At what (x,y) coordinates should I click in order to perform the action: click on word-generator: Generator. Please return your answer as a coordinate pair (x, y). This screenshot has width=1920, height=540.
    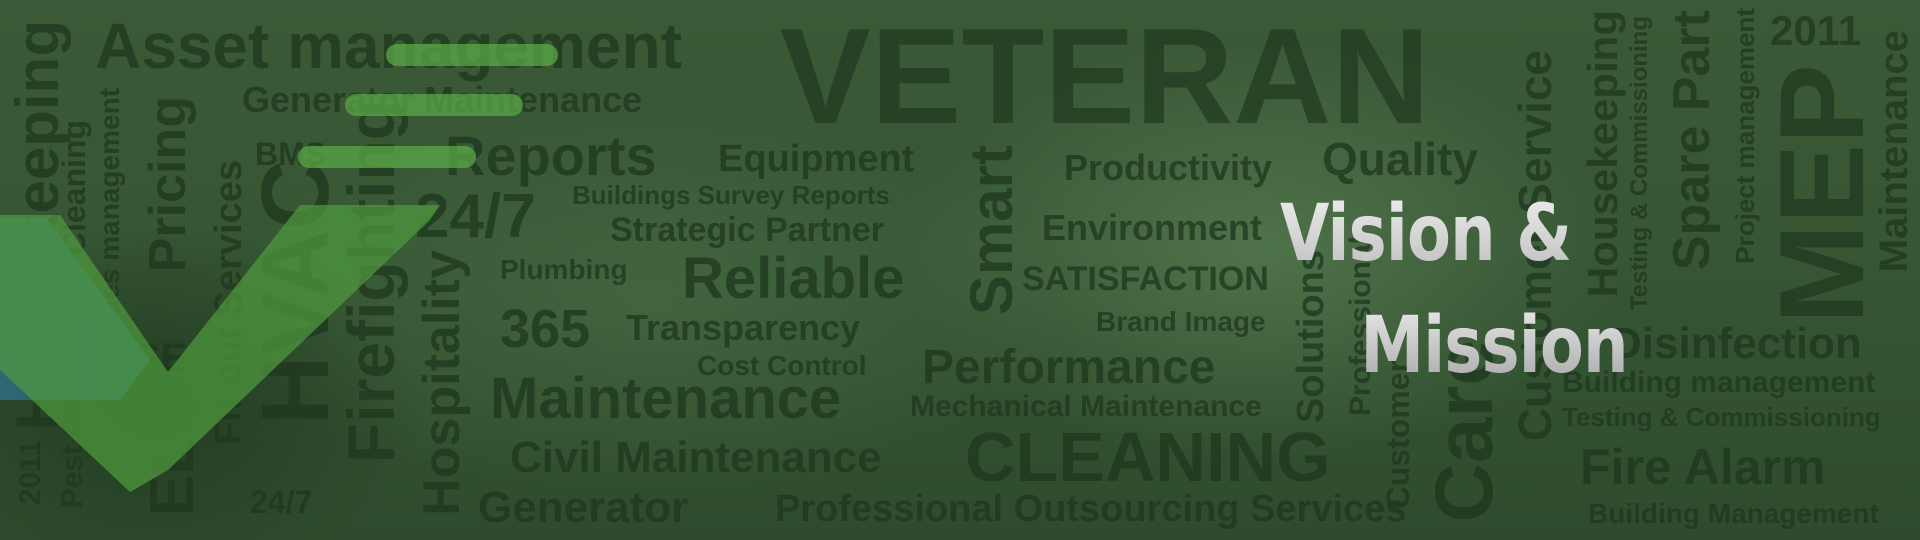
    Looking at the image, I should click on (583, 507).